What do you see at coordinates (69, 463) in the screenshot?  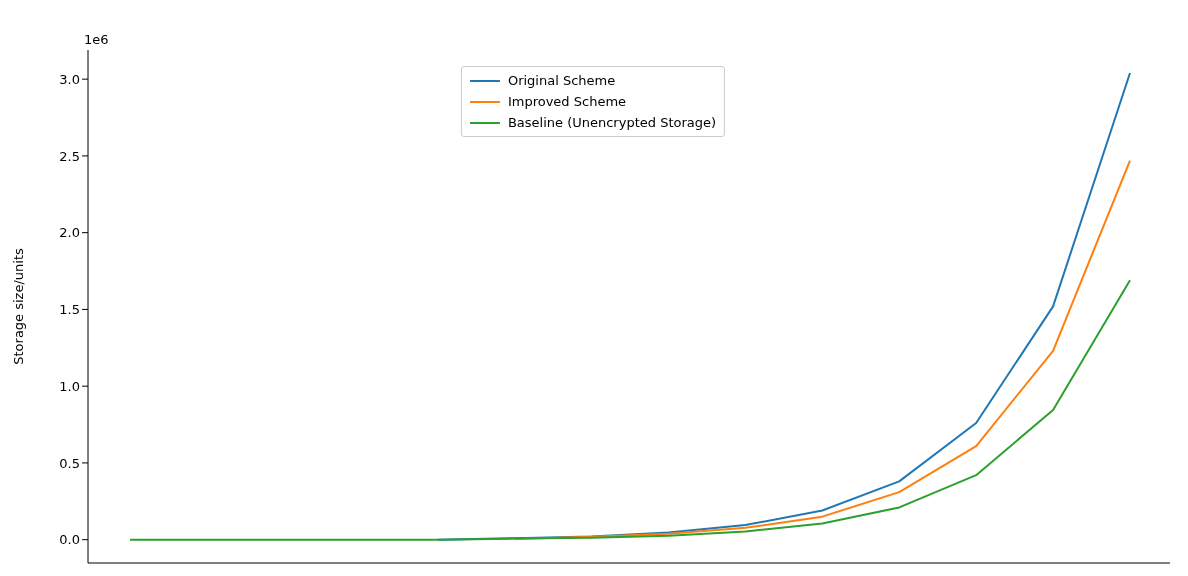 I see `y-tick-label: 0.5` at bounding box center [69, 463].